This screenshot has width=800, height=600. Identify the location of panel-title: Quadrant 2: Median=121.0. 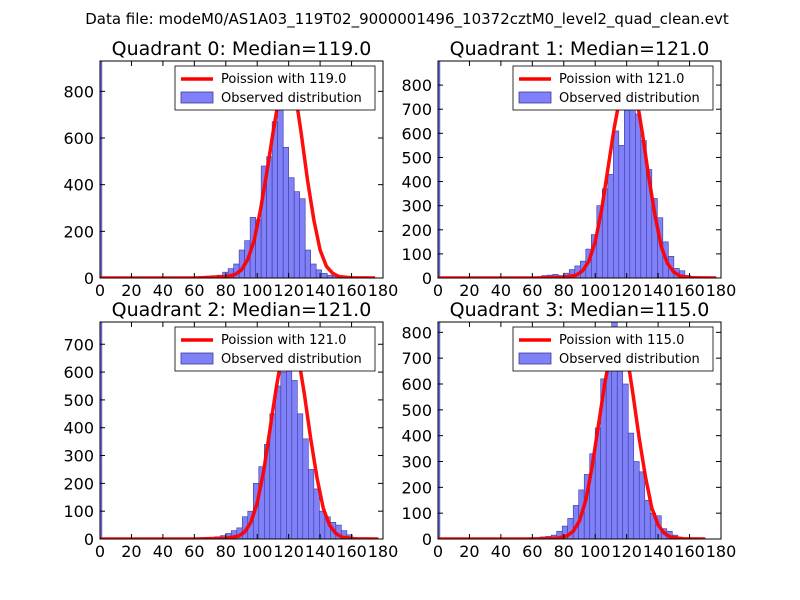
(242, 310).